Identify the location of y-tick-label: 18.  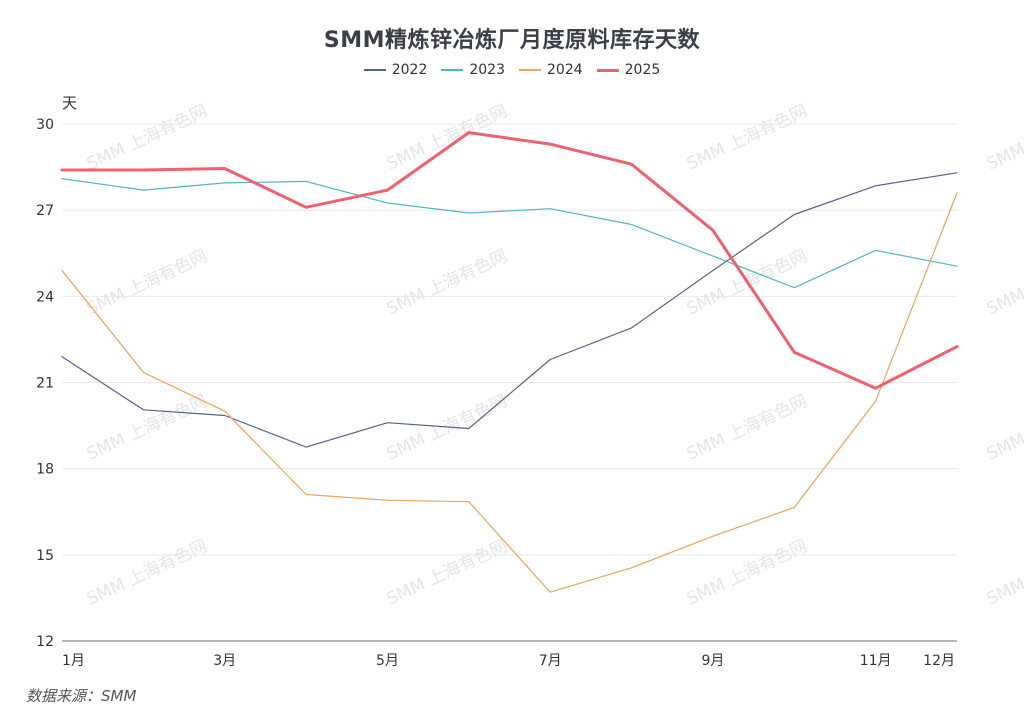
(45, 470).